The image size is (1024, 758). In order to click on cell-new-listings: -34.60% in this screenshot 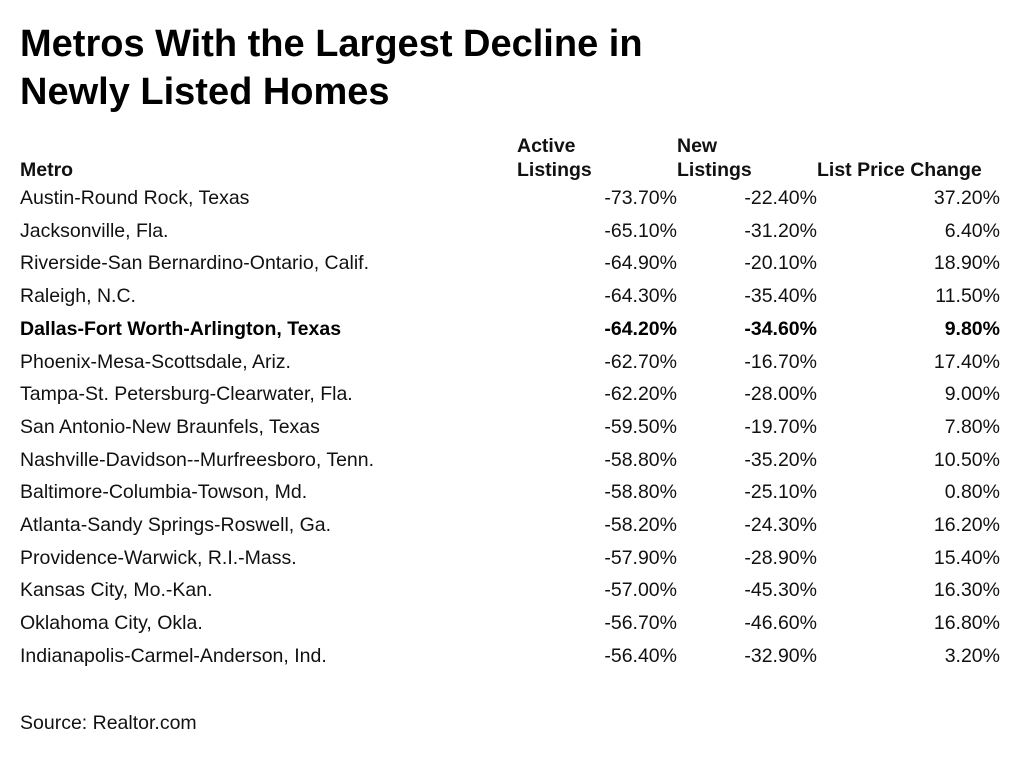, I will do `click(780, 328)`.